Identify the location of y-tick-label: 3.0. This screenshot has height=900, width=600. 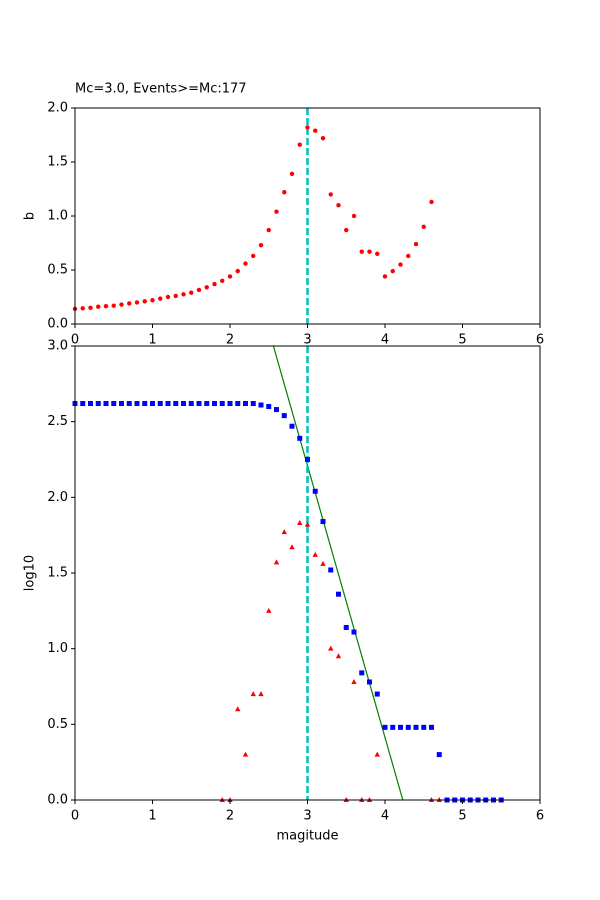
(57, 346).